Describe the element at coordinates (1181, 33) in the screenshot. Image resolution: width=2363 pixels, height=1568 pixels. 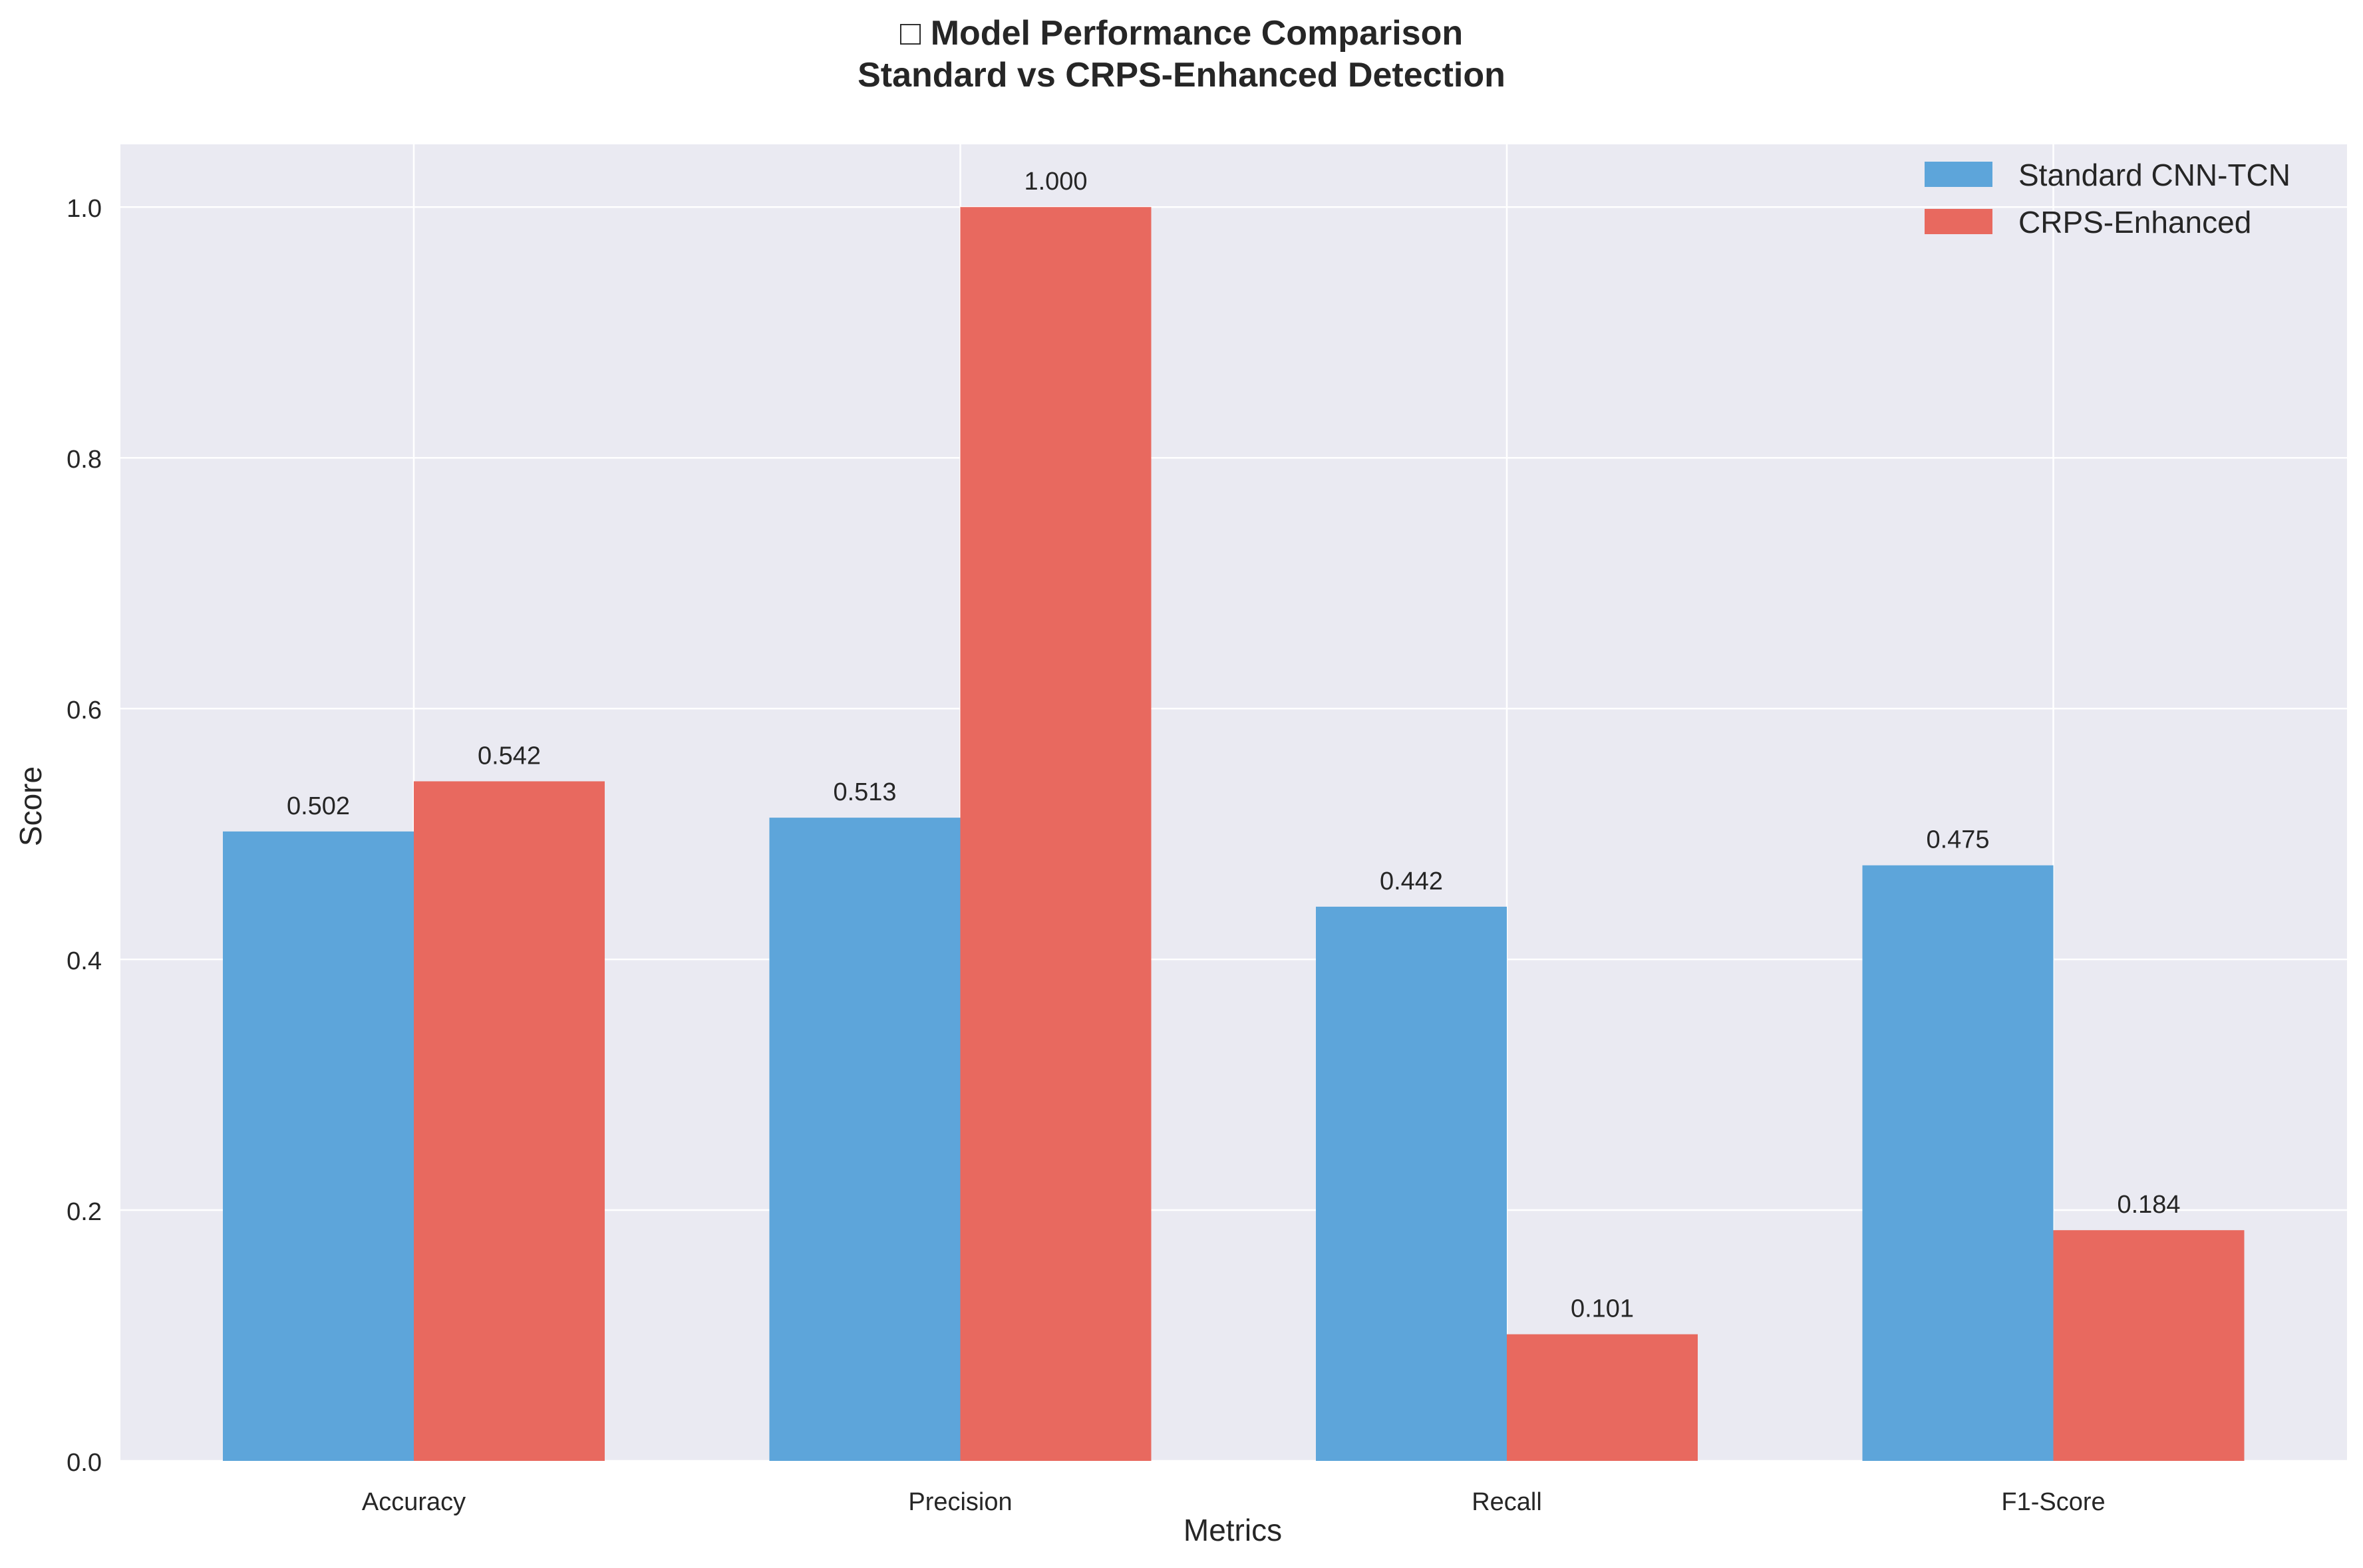
I see `chart-title: □ Model Performance Comparison` at that location.